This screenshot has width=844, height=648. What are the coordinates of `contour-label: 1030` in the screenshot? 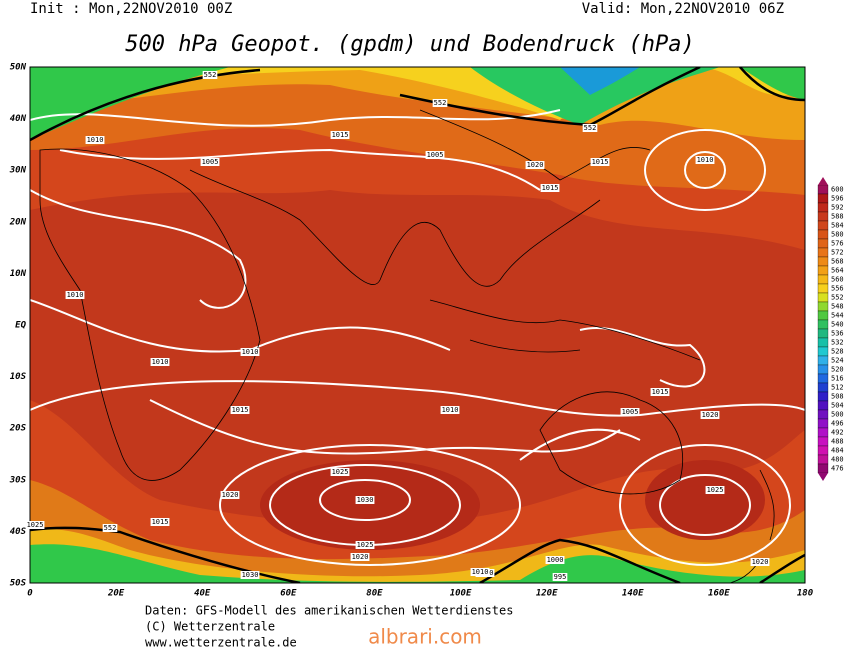 It's located at (250, 575).